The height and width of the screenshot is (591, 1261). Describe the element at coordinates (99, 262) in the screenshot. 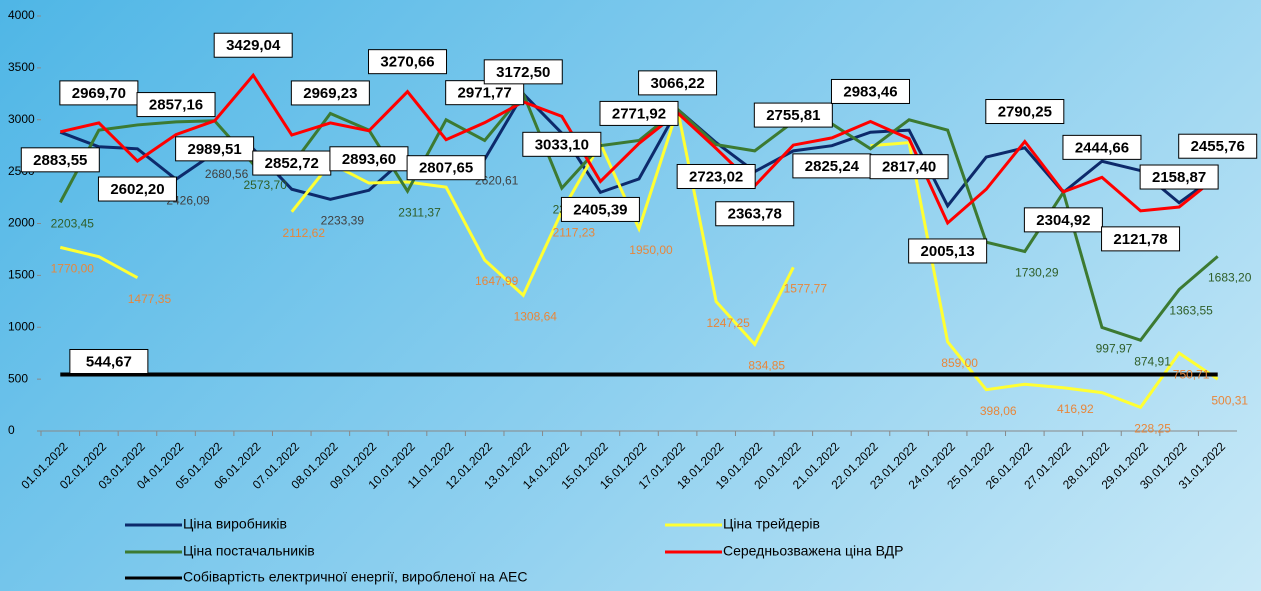

I see `series-line` at that location.